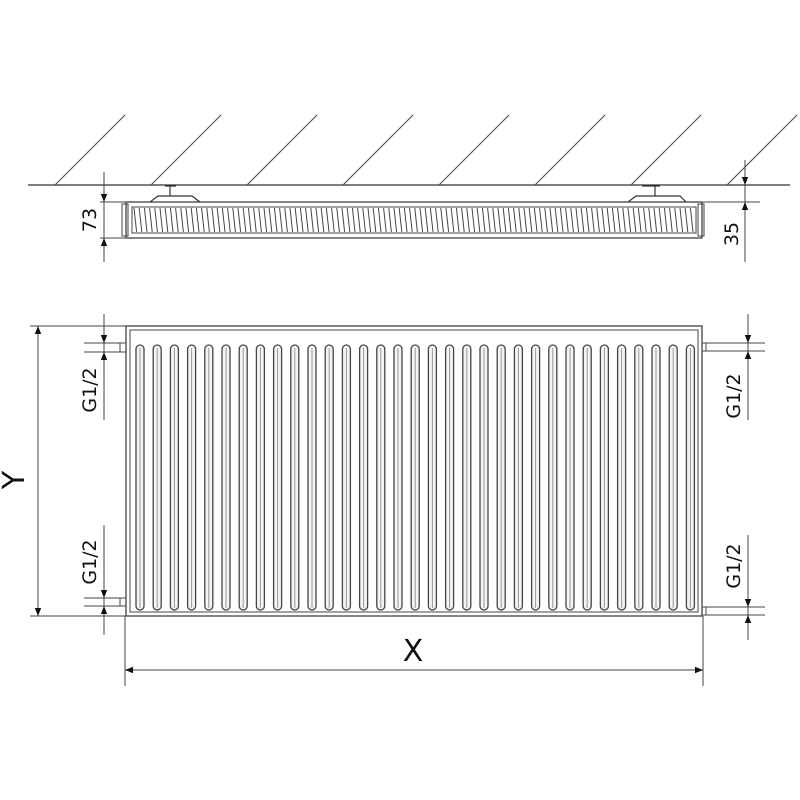 This screenshot has width=800, height=800. What do you see at coordinates (733, 611) in the screenshot?
I see `pipe-bottom-right` at bounding box center [733, 611].